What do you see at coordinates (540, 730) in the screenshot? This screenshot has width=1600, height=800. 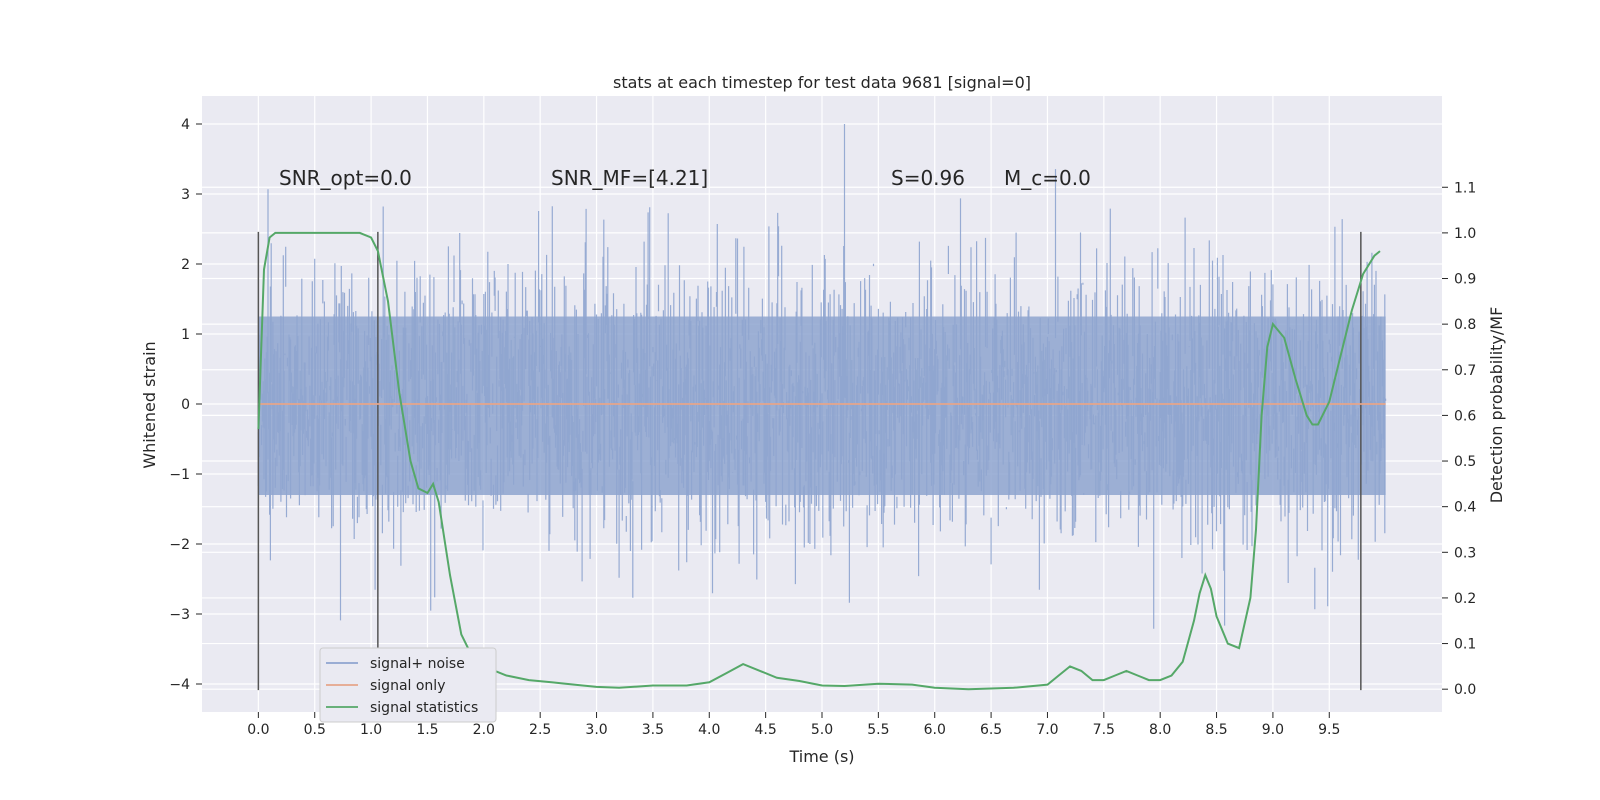 I see `x-tick-label: 2.5` at bounding box center [540, 730].